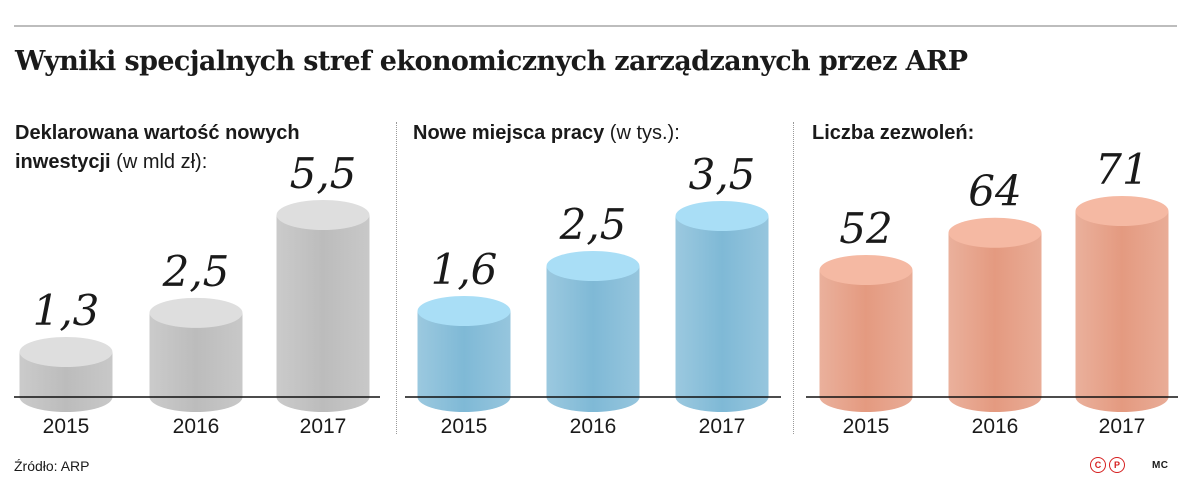 This screenshot has height=495, width=1200. Describe the element at coordinates (162, 162) in the screenshot. I see `panel-1-label-unit: (w mld zł):` at that location.